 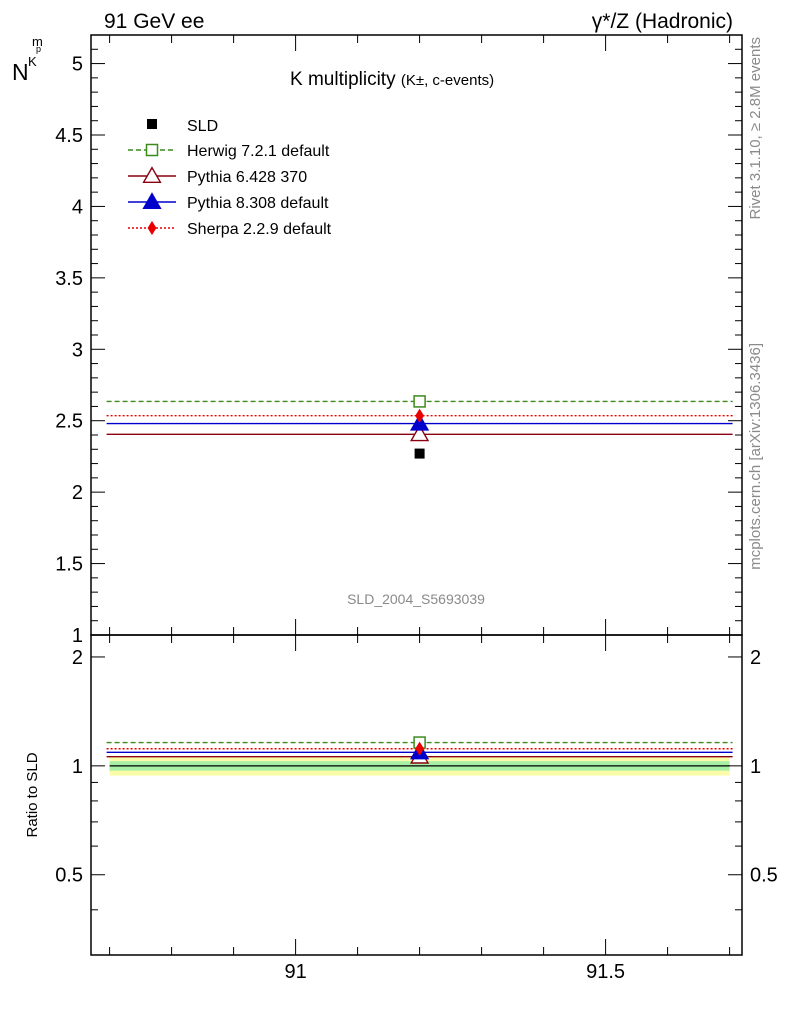 I want to click on y-tick-label-ratio-left: 0.5, so click(x=69, y=876).